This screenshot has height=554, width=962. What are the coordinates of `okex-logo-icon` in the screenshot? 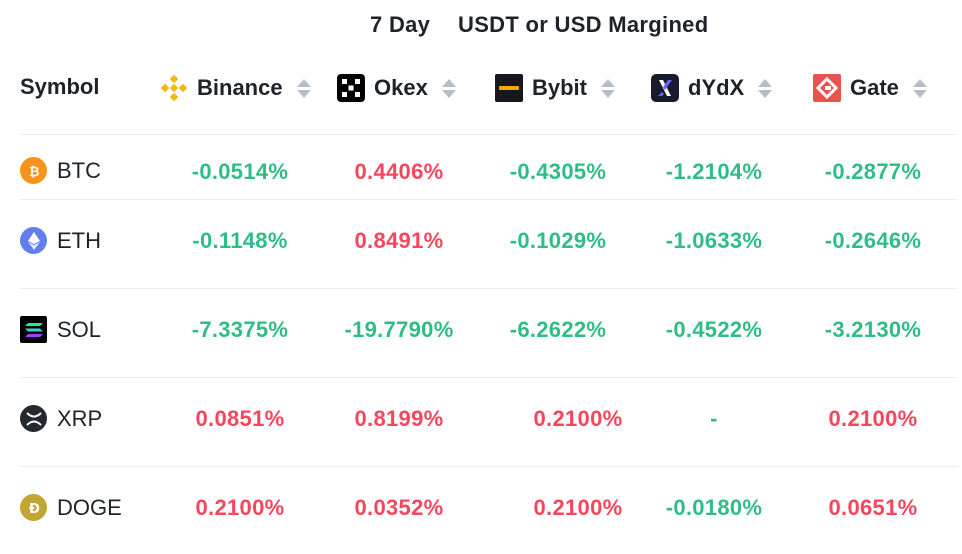 It's located at (351, 88).